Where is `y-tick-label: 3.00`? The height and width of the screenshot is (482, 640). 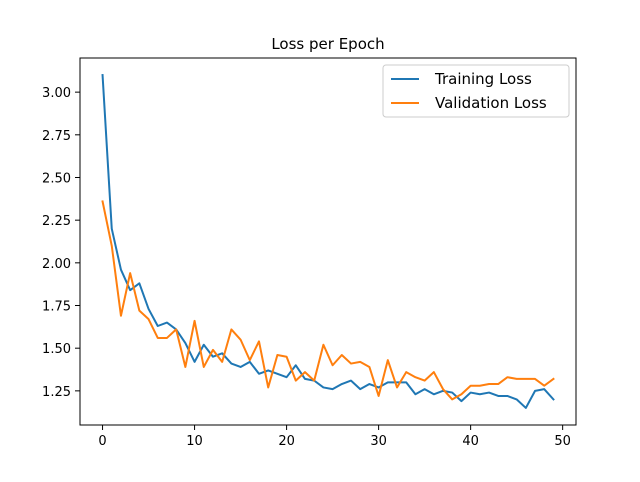
y-tick-label: 3.00 is located at coordinates (56, 93).